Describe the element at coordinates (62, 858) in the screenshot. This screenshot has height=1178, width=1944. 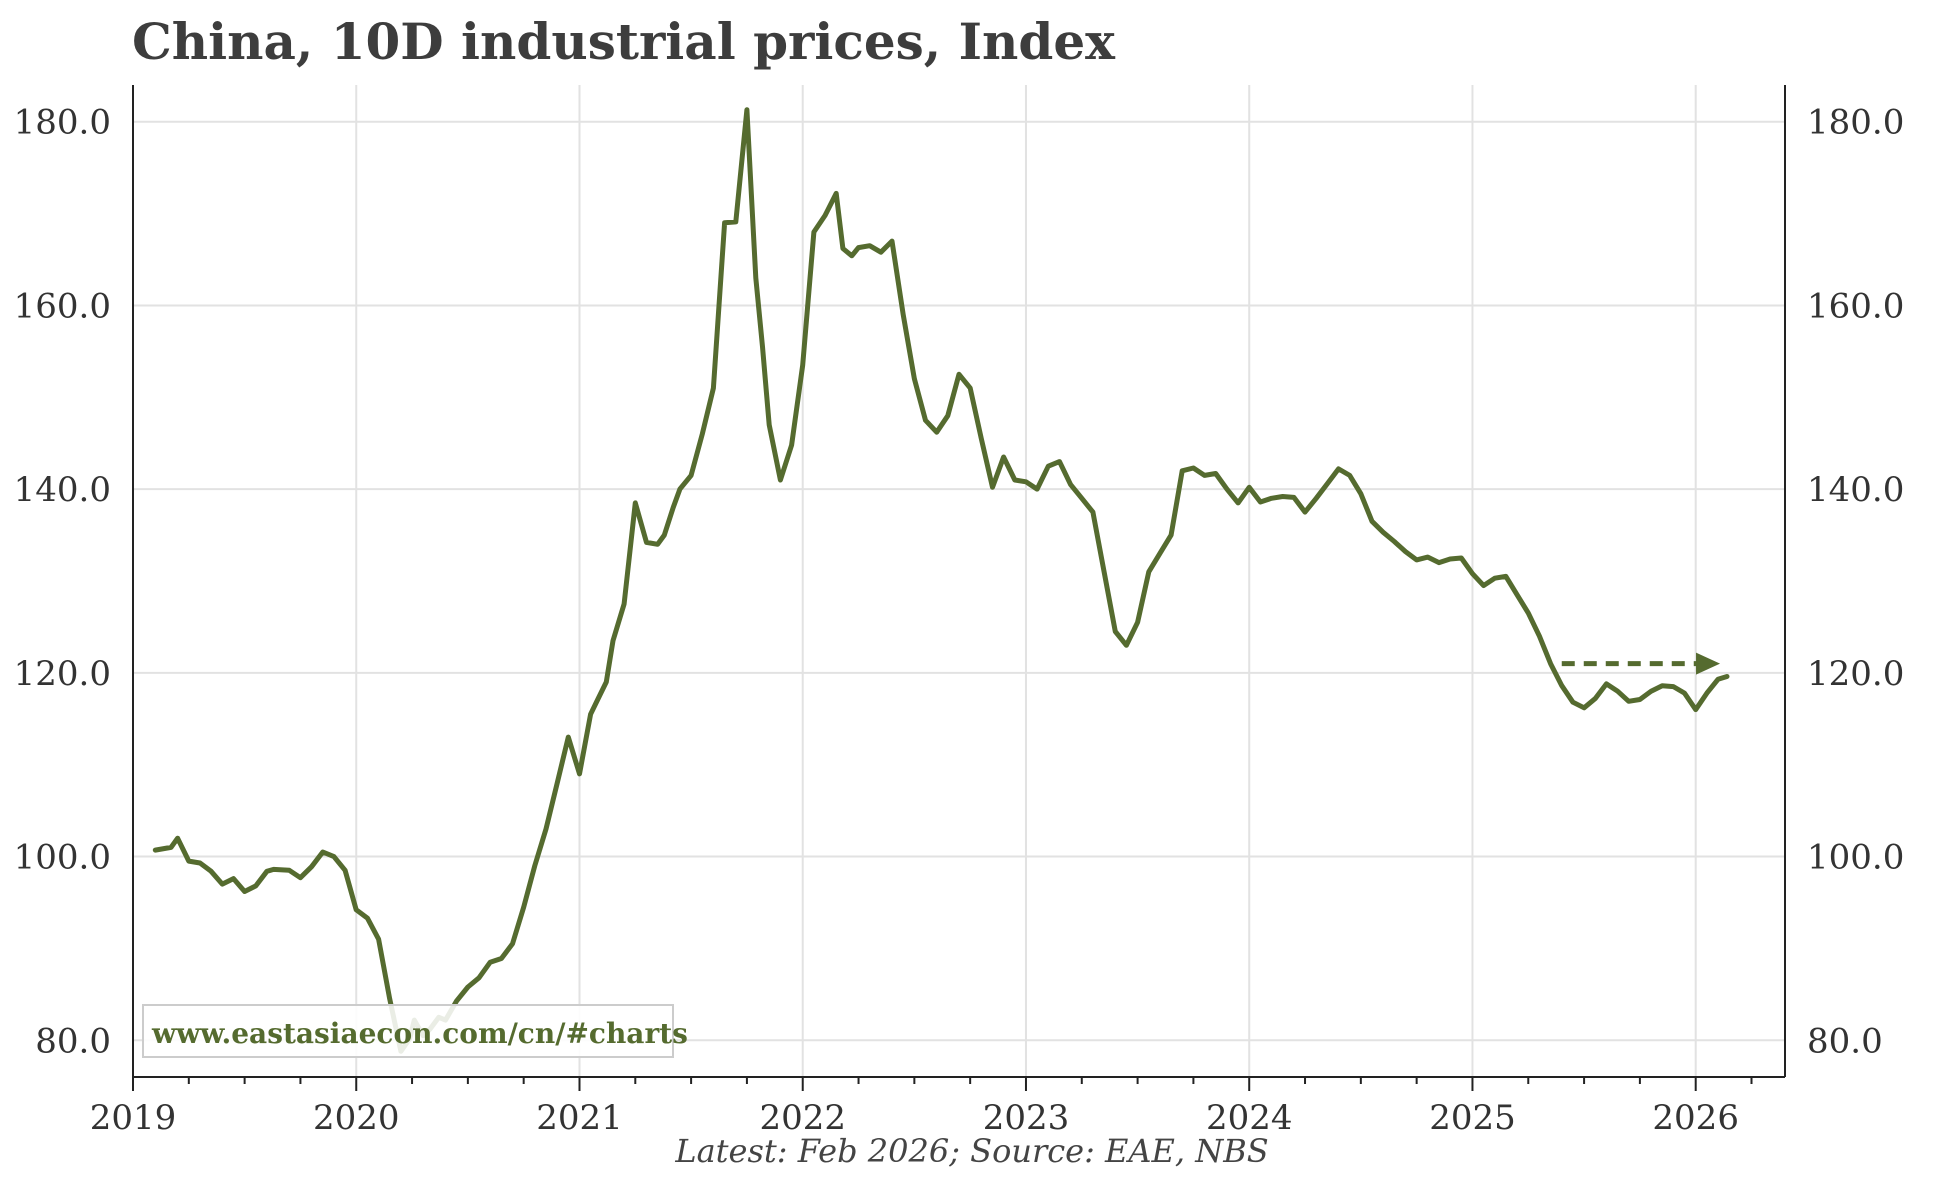
I see `y-tick-label-left: 100.0` at that location.